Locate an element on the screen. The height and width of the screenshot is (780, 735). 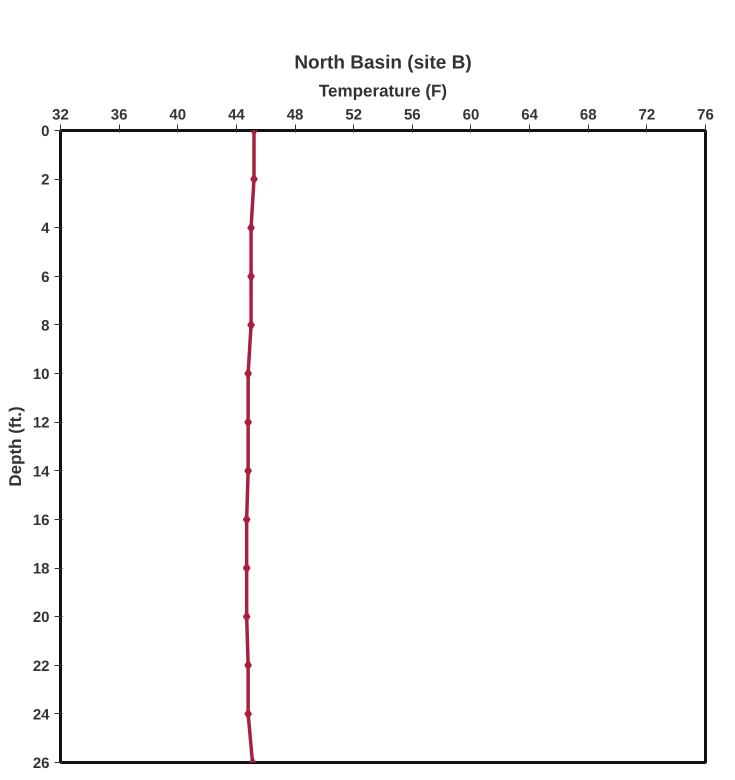
y-tick-label: 20 is located at coordinates (41, 617).